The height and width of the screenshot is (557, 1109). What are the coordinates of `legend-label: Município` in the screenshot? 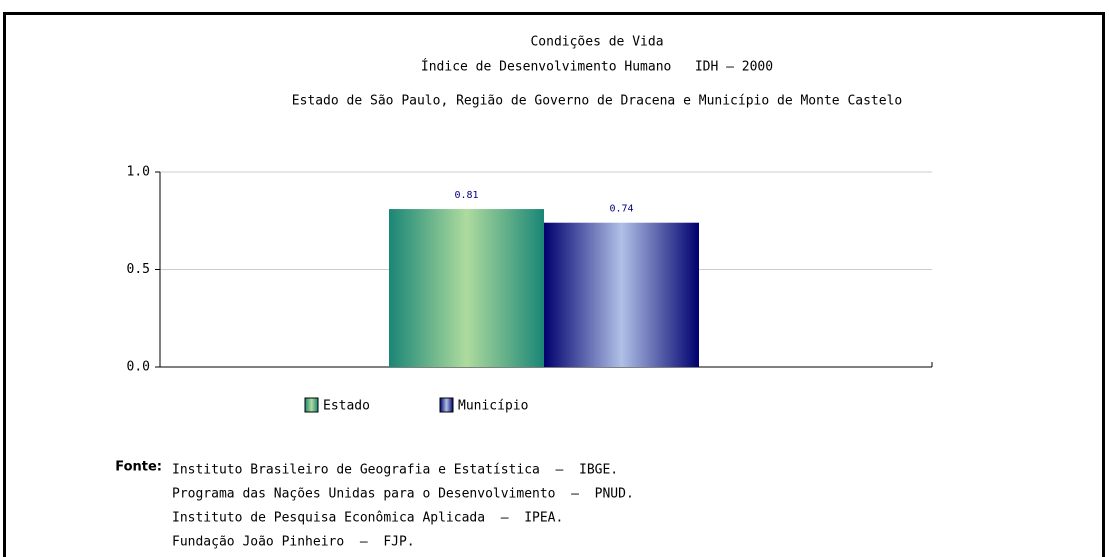 It's located at (493, 406).